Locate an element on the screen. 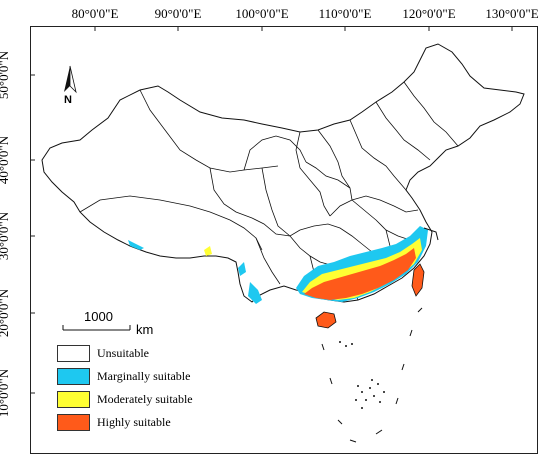  longitude-label-110e: 110°0'0"E is located at coordinates (345, 13).